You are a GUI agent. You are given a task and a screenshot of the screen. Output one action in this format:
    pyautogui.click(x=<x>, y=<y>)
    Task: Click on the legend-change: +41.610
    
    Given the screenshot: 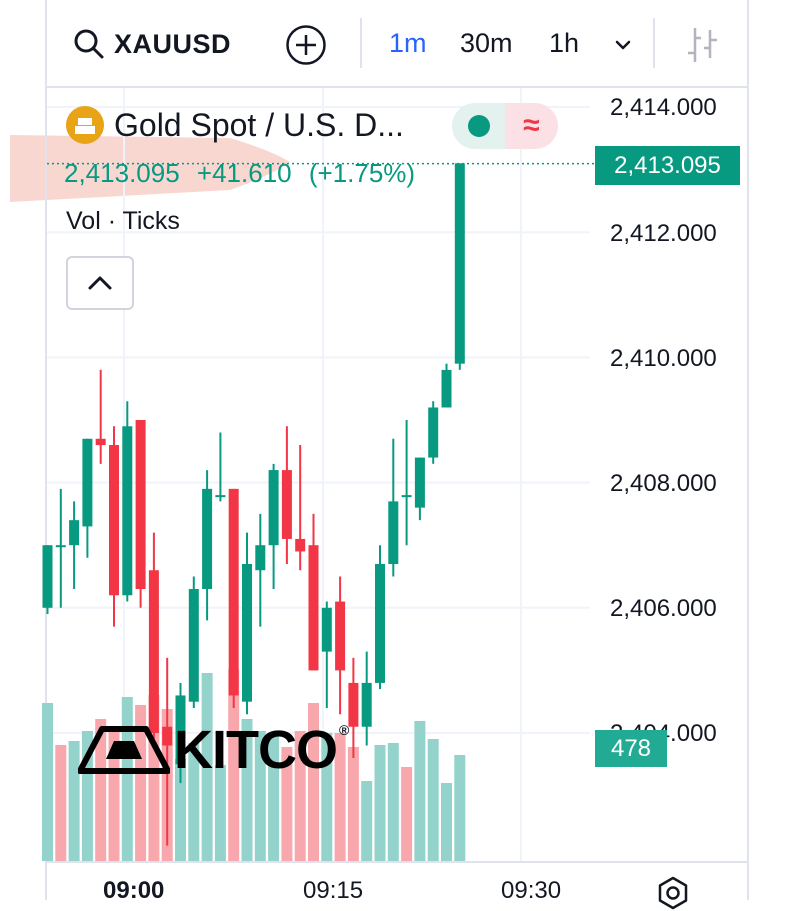 What is the action you would take?
    pyautogui.click(x=244, y=173)
    